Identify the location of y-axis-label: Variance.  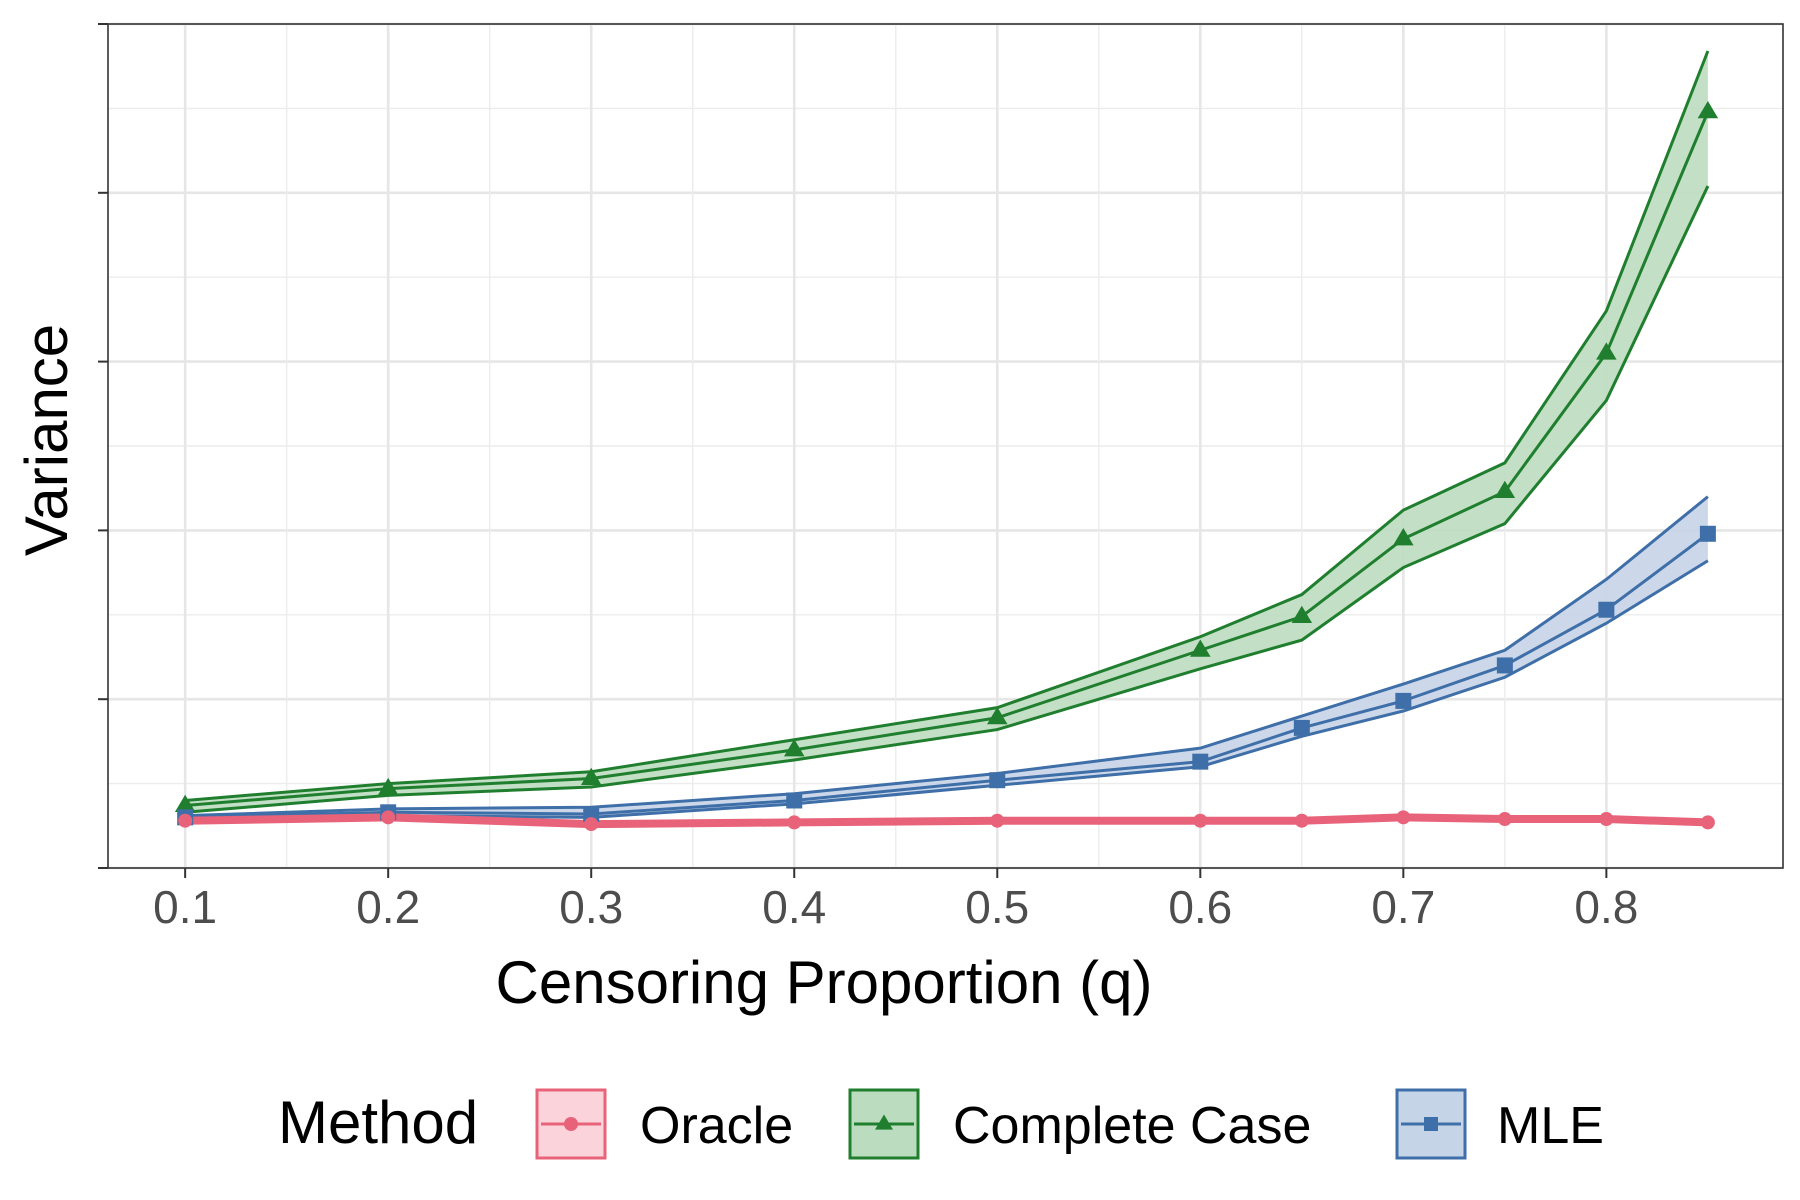
(46, 440).